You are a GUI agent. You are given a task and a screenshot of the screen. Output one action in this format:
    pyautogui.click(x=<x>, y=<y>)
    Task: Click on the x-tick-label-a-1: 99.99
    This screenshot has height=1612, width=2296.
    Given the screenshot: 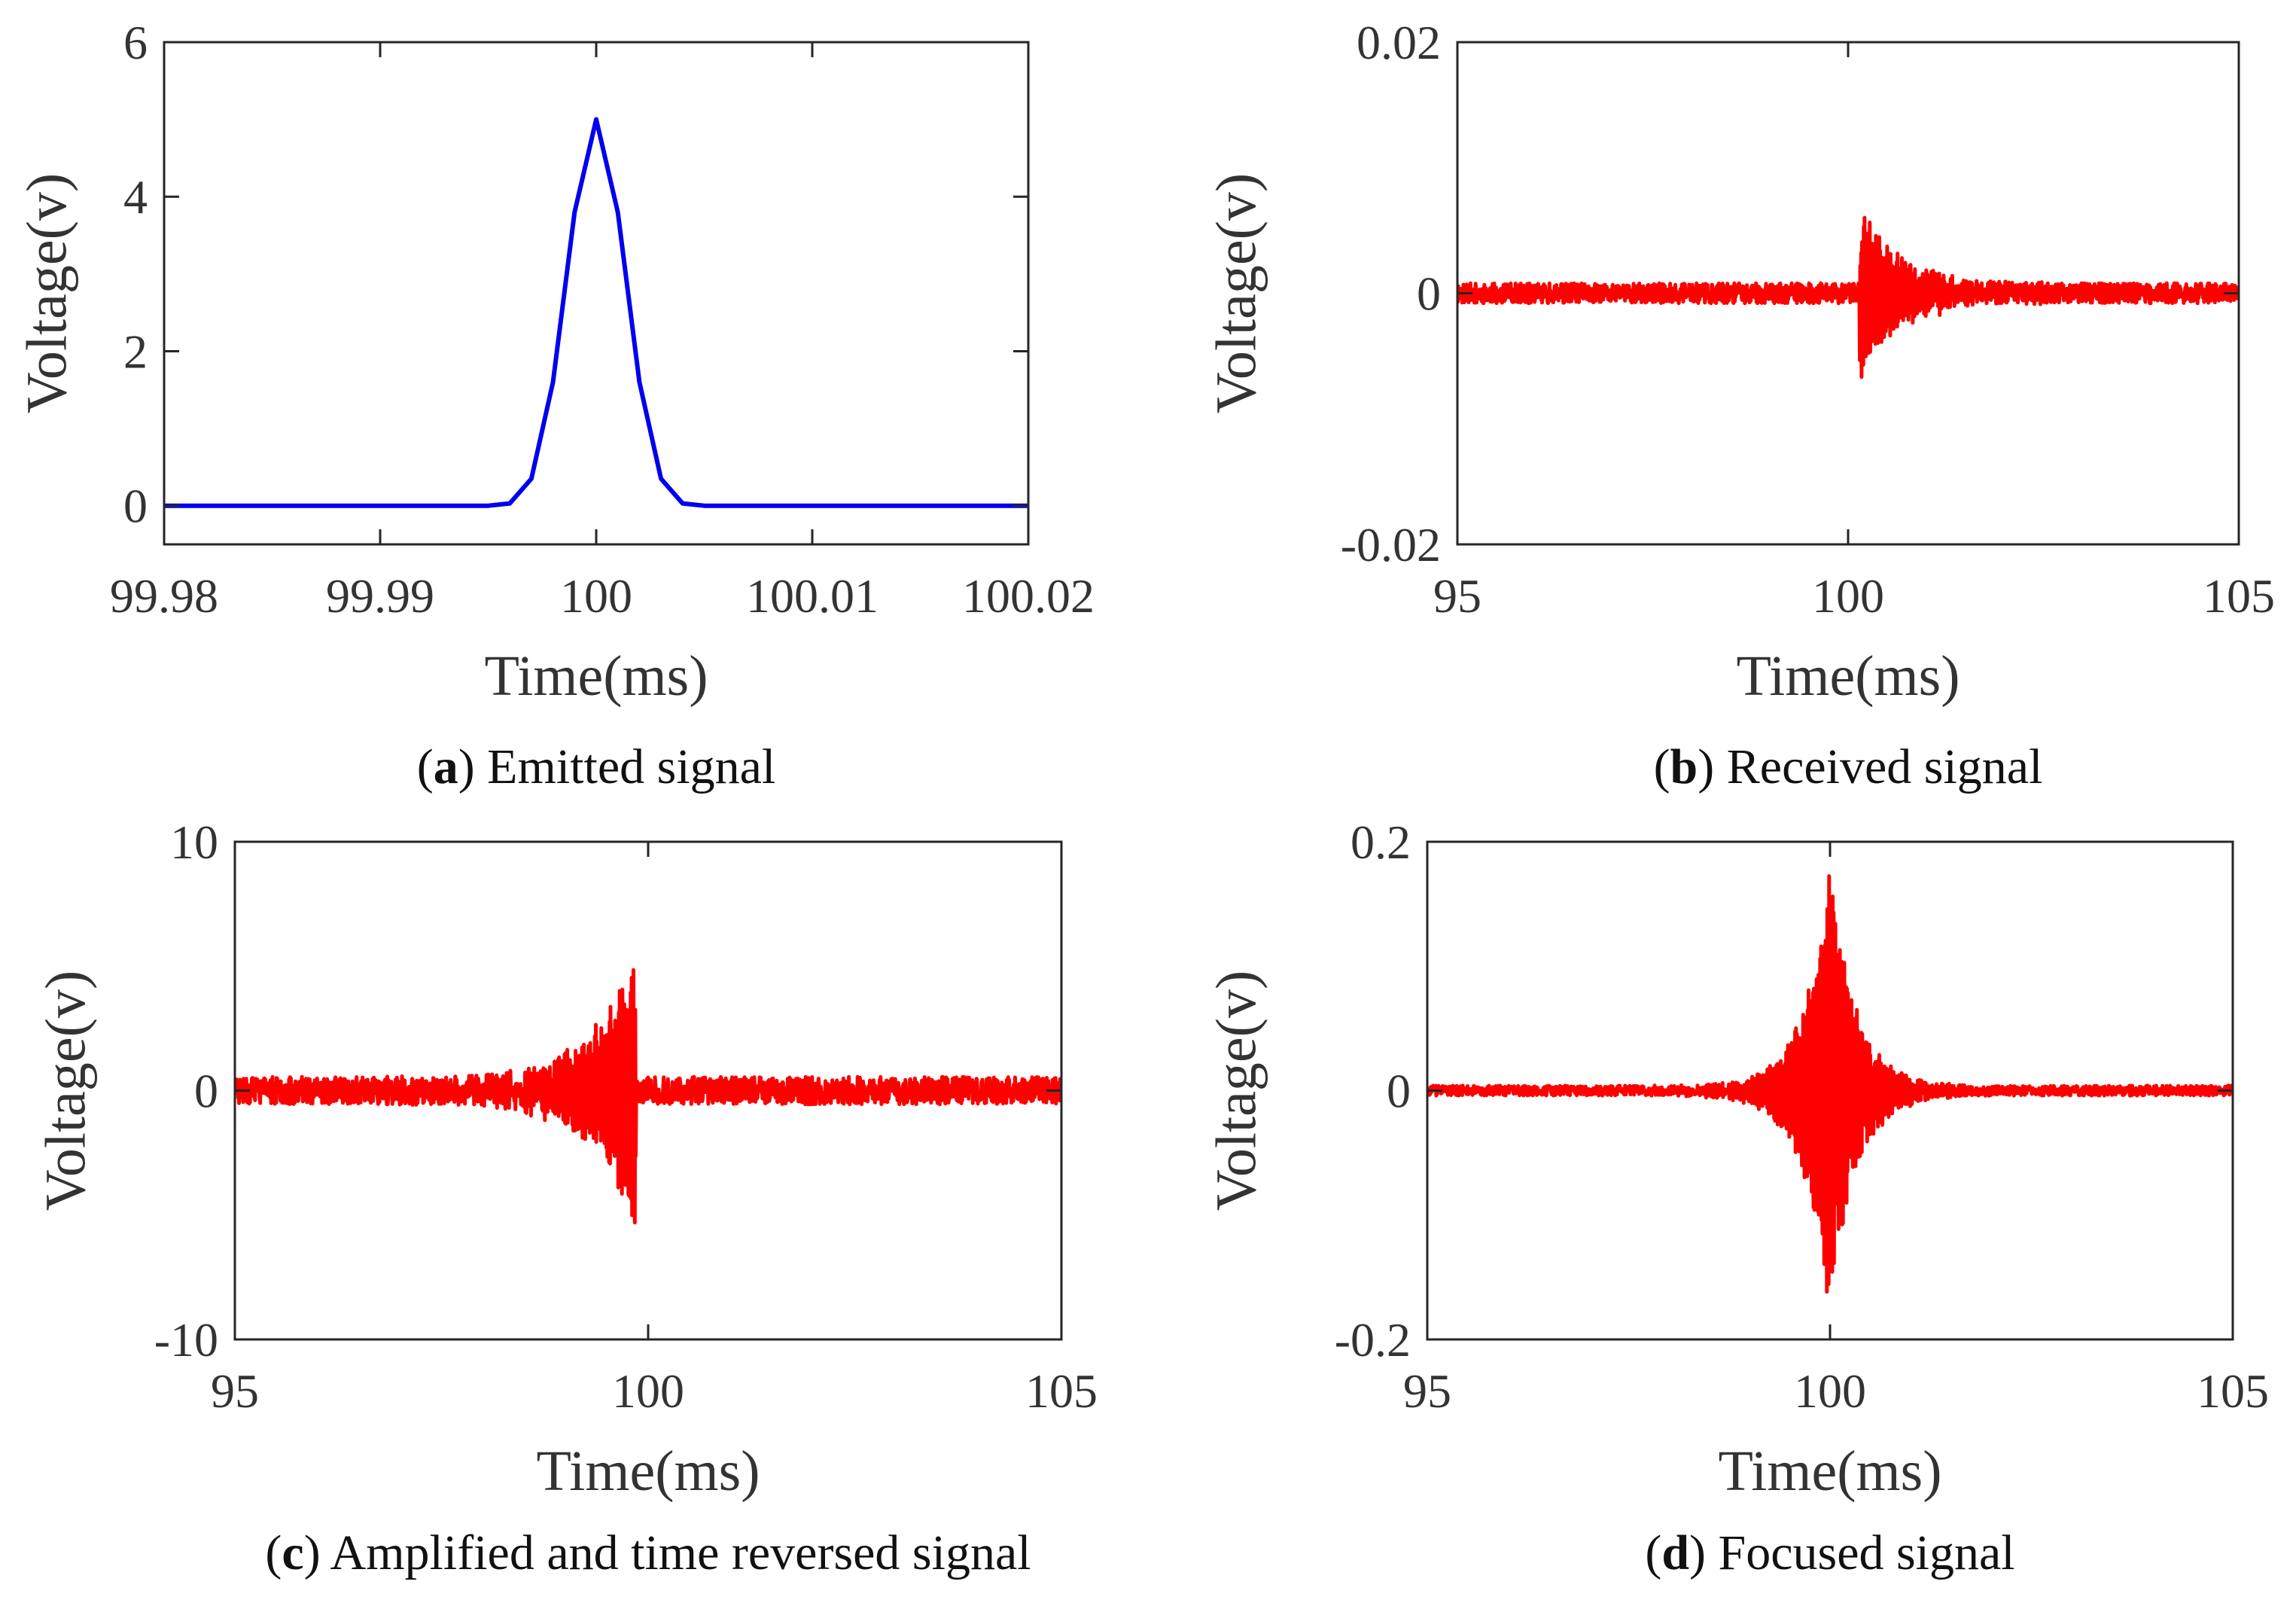 What is the action you would take?
    pyautogui.click(x=380, y=596)
    